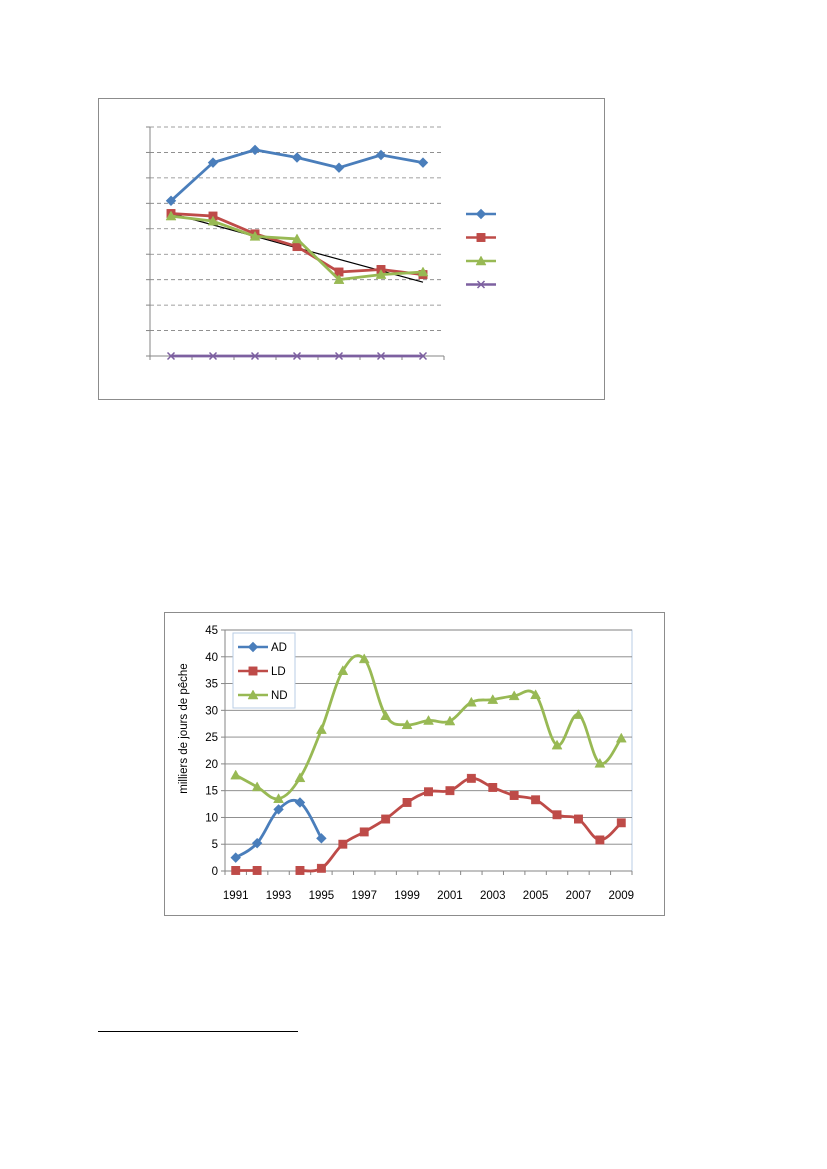 This screenshot has height=1169, width=827. What do you see at coordinates (364, 896) in the screenshot?
I see `x-tick-label: 1997` at bounding box center [364, 896].